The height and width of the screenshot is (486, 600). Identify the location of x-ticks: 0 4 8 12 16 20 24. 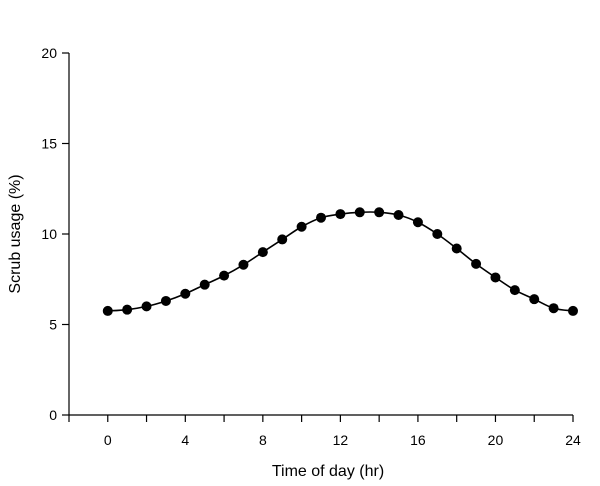
(324, 431).